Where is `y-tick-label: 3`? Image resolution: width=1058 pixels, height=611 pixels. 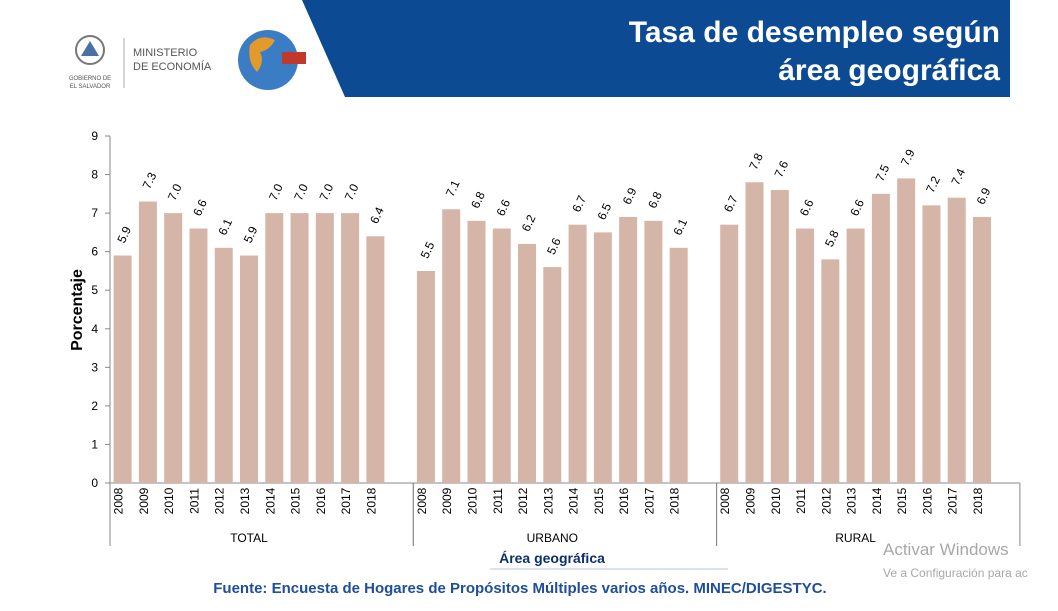
y-tick-label: 3 is located at coordinates (94, 367).